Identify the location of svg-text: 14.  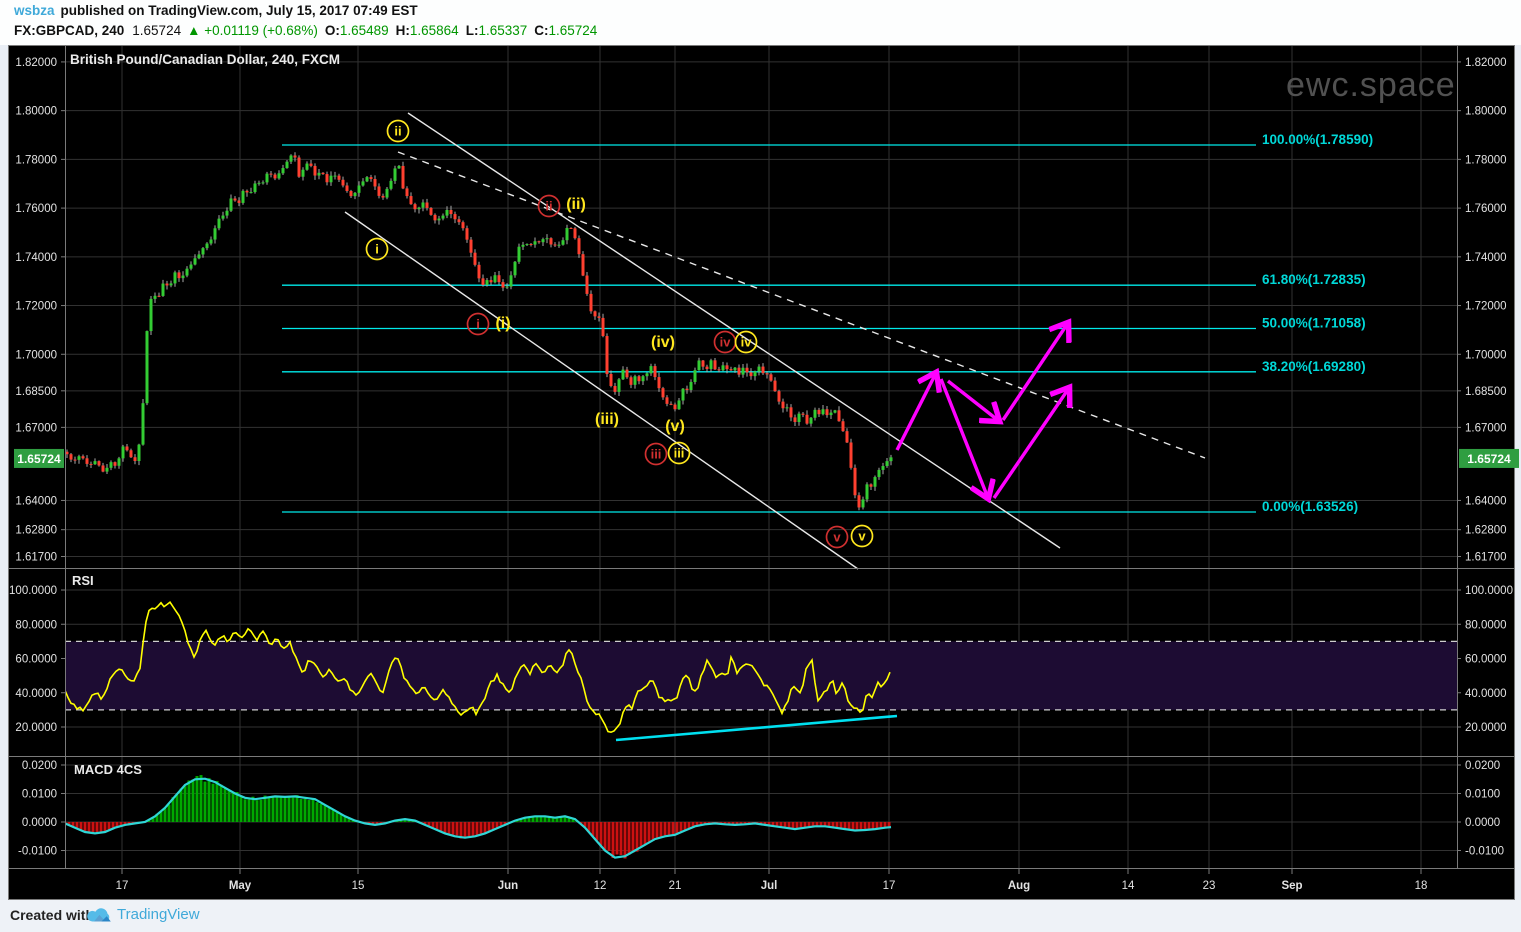
(1128, 886).